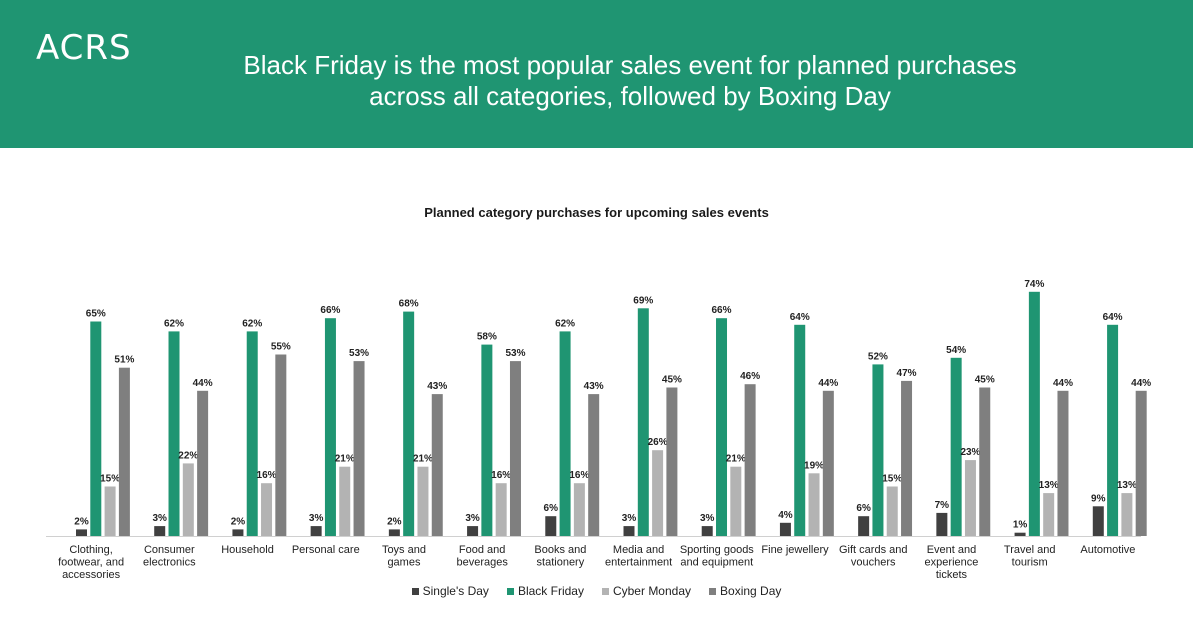 This screenshot has width=1193, height=628. Describe the element at coordinates (652, 591) in the screenshot. I see `legend-label-cyber-monday: Cyber Monday` at that location.